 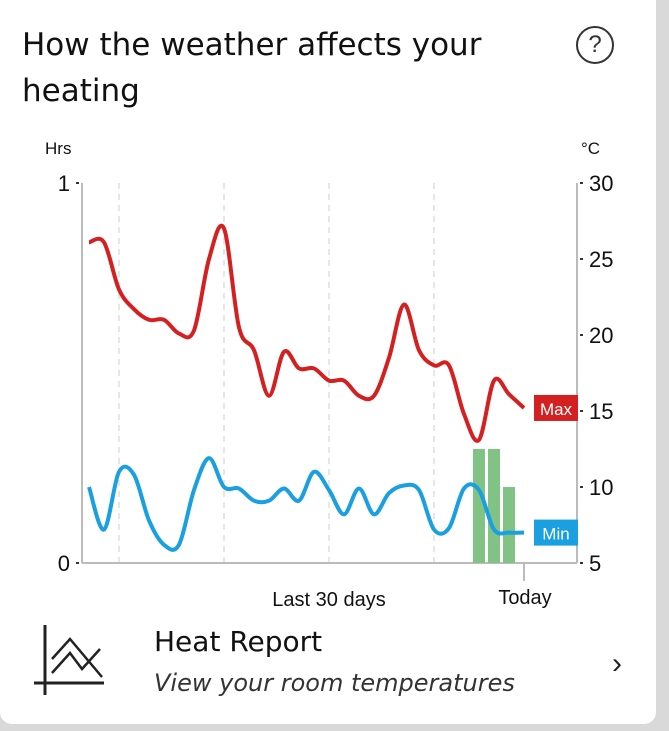 I want to click on right-tick-label: 15, so click(x=601, y=411).